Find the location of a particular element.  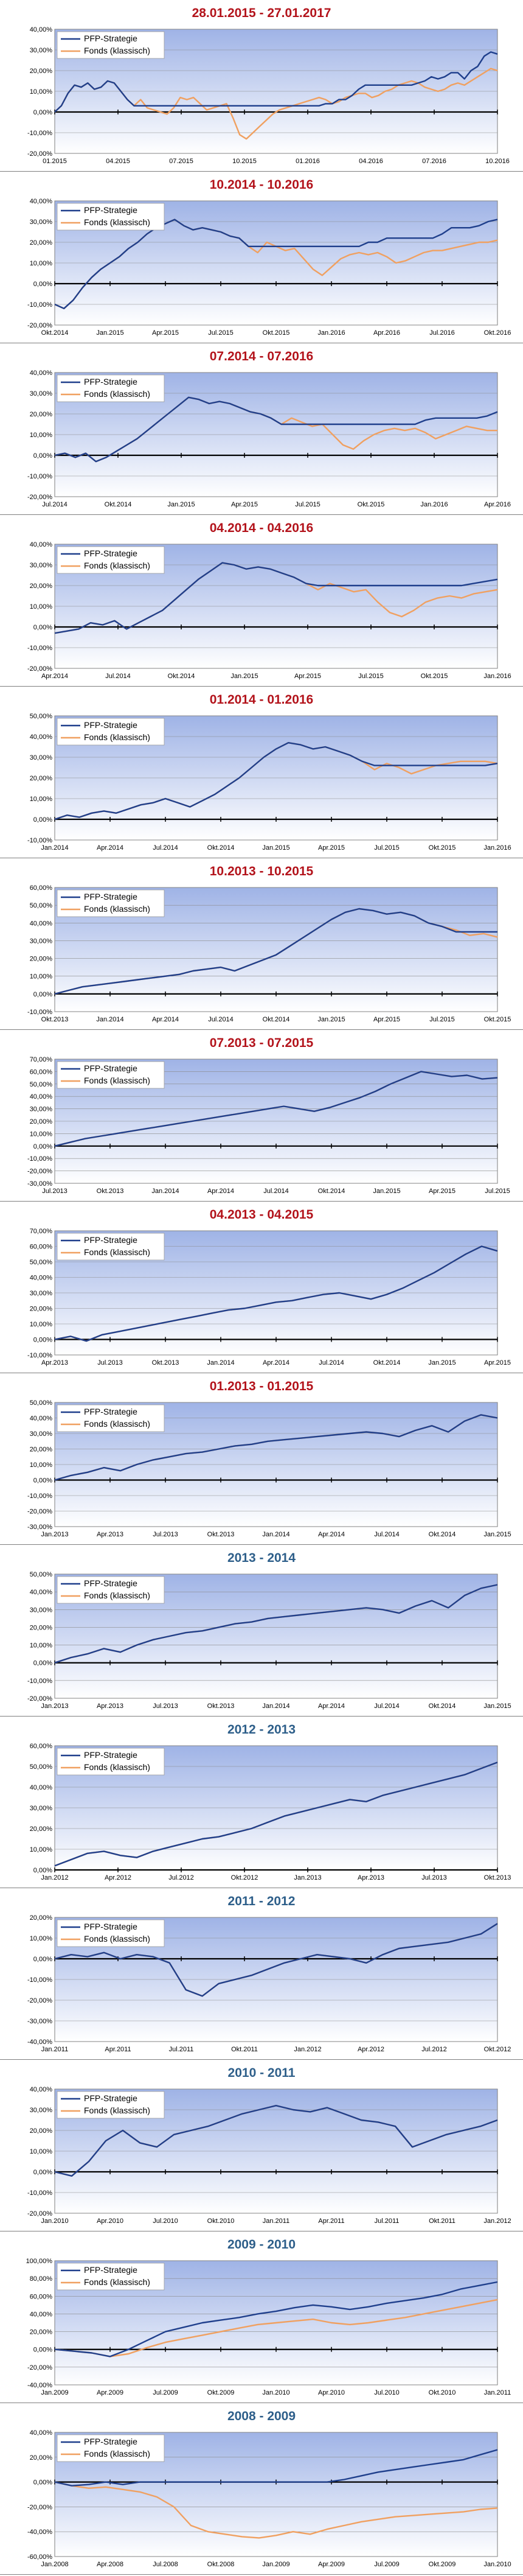

x-tick-label: Okt.2015 is located at coordinates (443, 848).